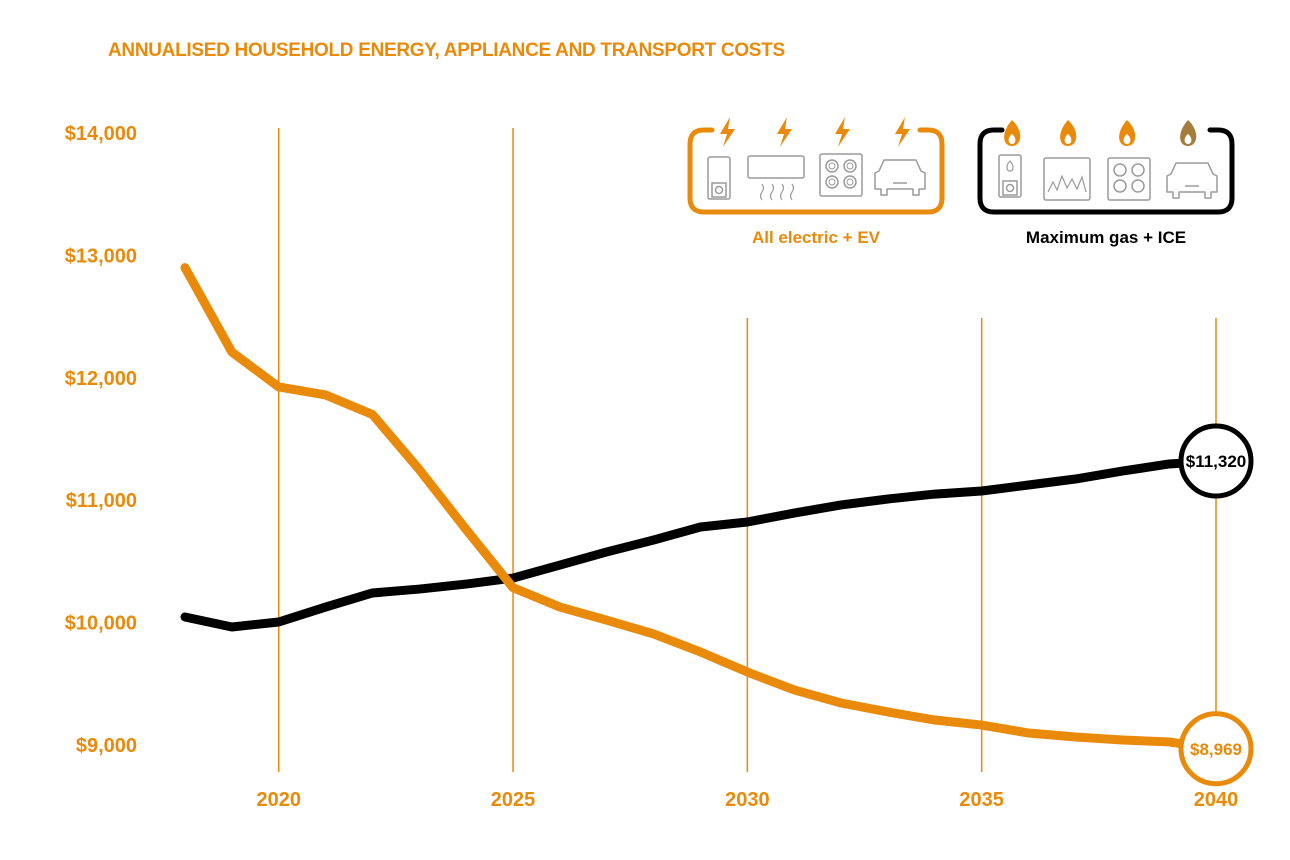 The height and width of the screenshot is (860, 1290). I want to click on end-value-label: $8,969, so click(1216, 749).